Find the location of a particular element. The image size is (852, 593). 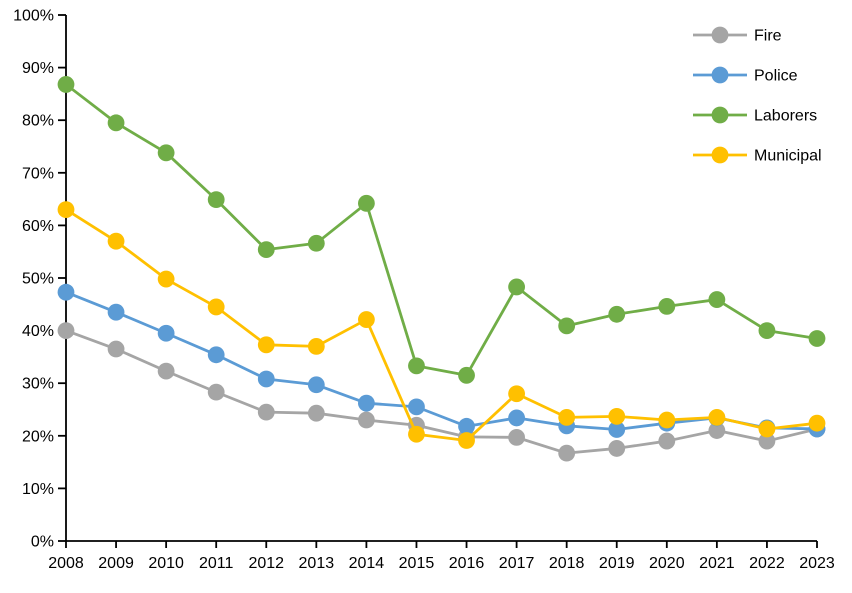

x-axis-tick-label: 2021 is located at coordinates (717, 563).